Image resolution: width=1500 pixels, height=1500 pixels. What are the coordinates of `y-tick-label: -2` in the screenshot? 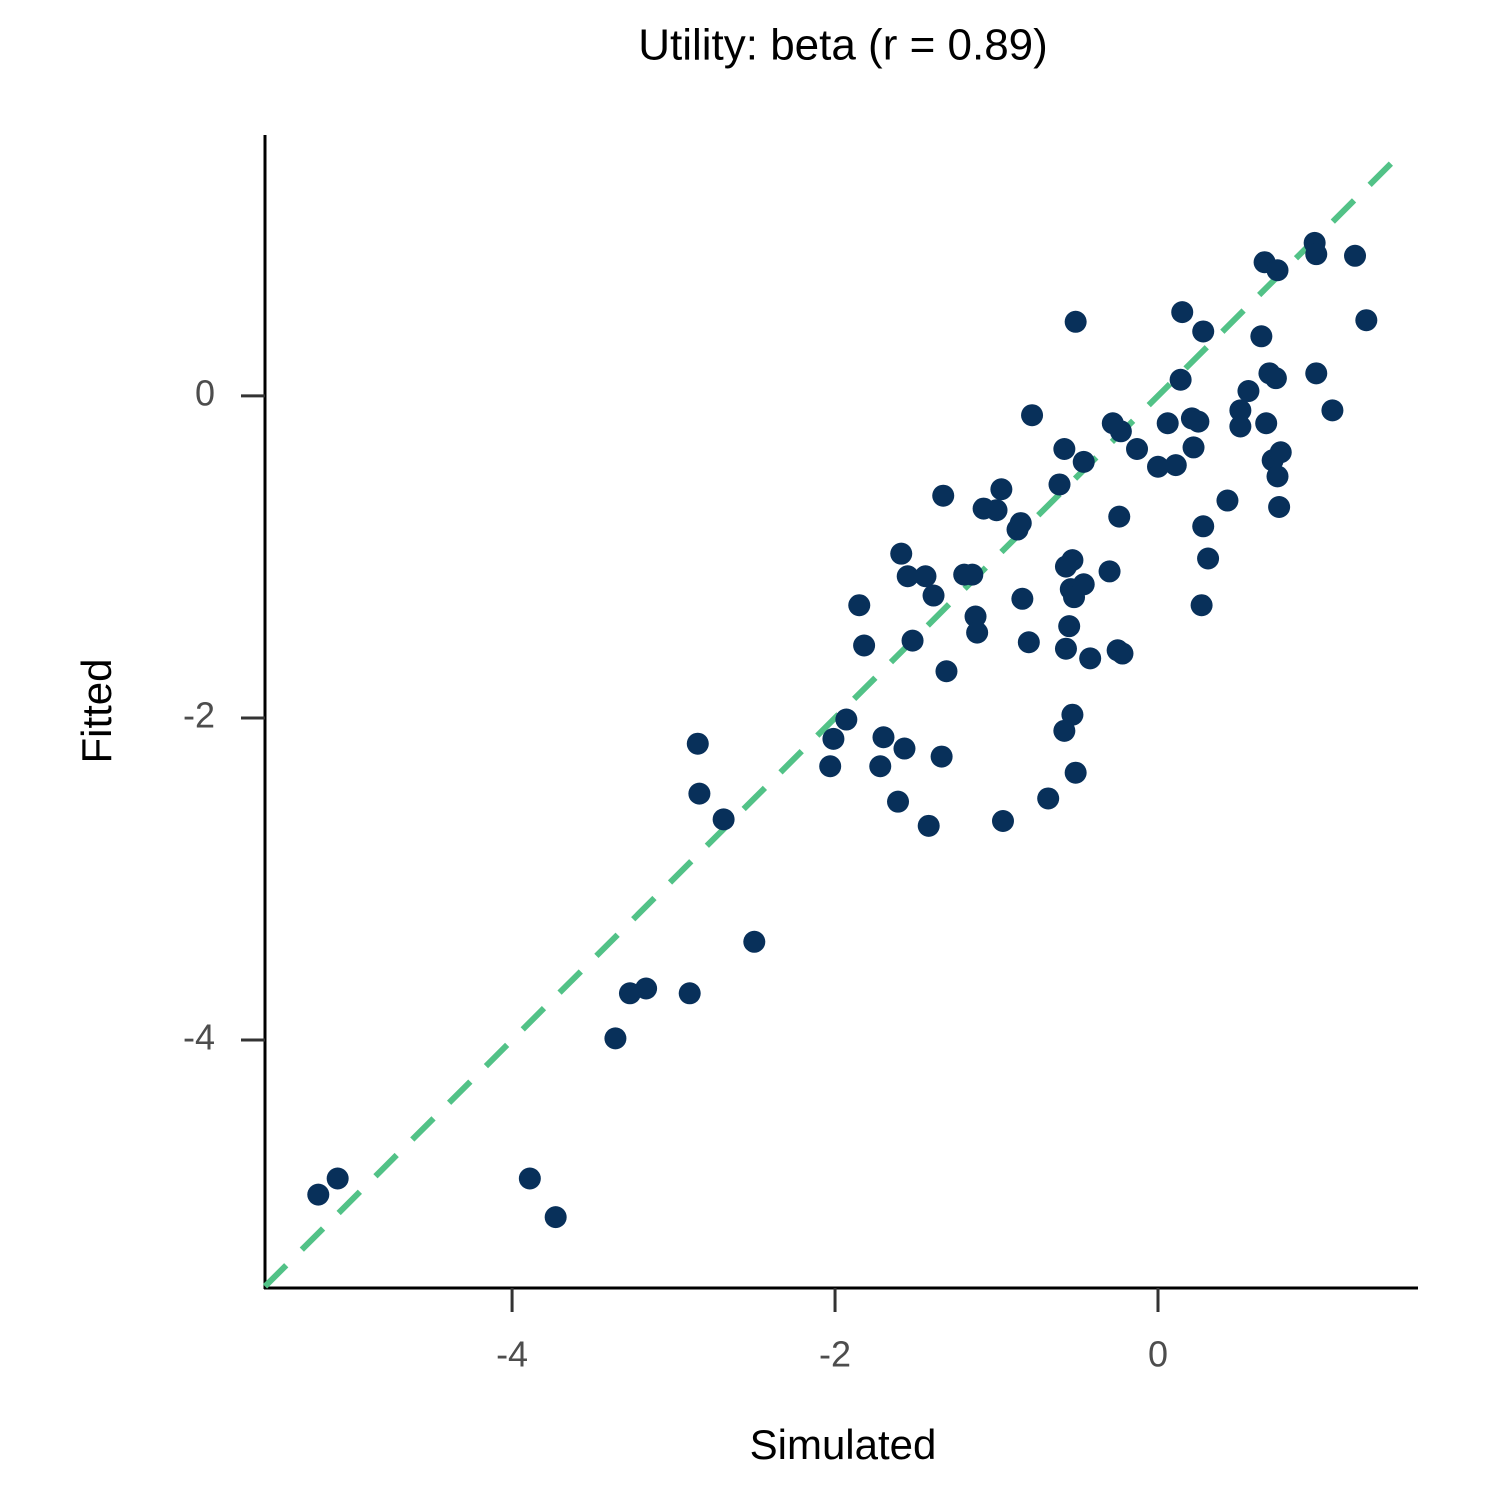 It's located at (199, 714).